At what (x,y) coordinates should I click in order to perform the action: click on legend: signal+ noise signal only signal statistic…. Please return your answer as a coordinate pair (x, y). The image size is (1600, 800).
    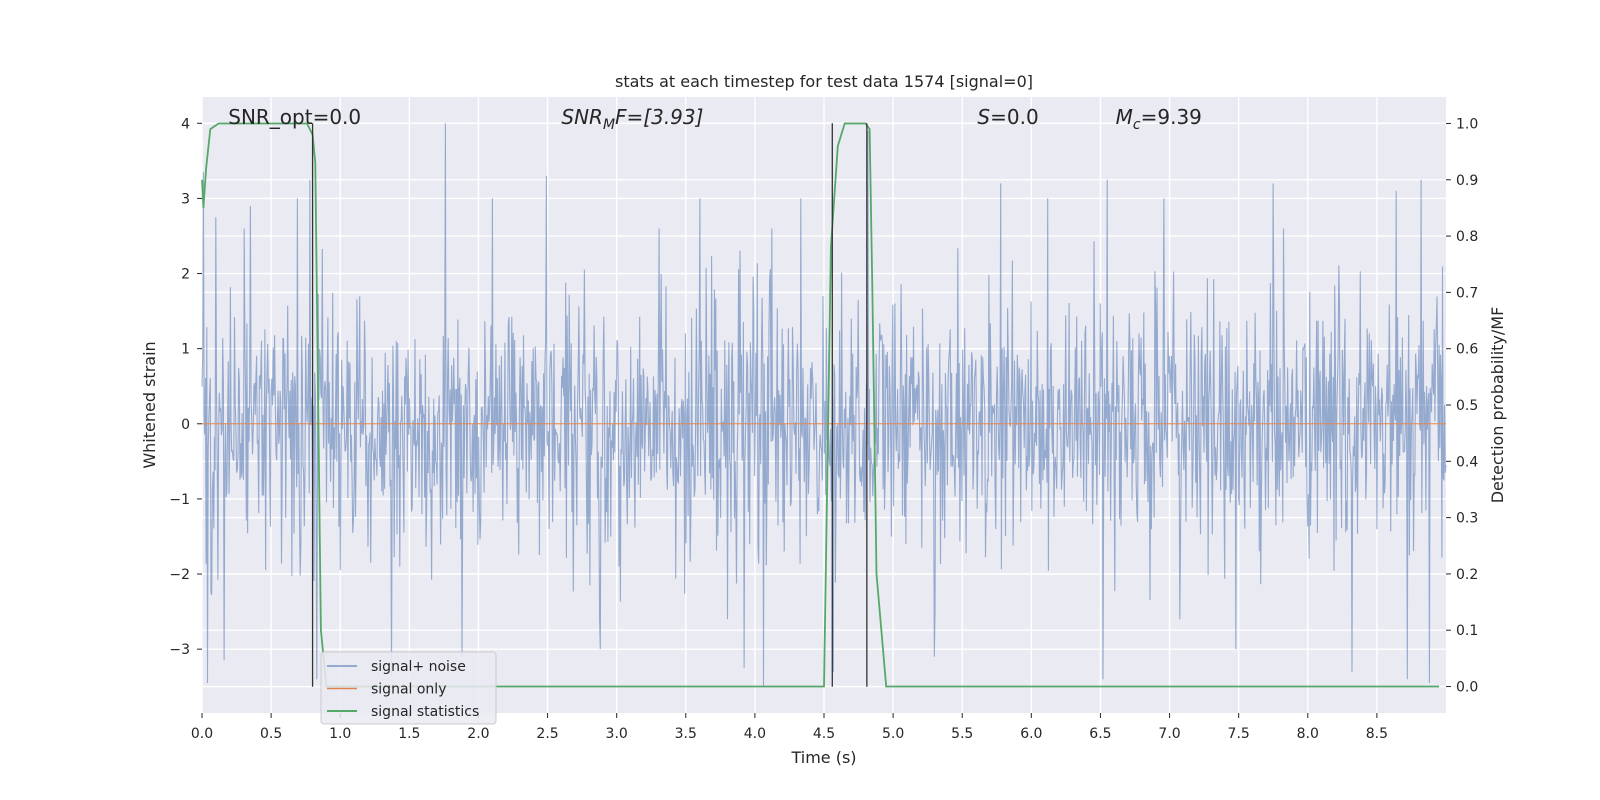
    Looking at the image, I should click on (408, 688).